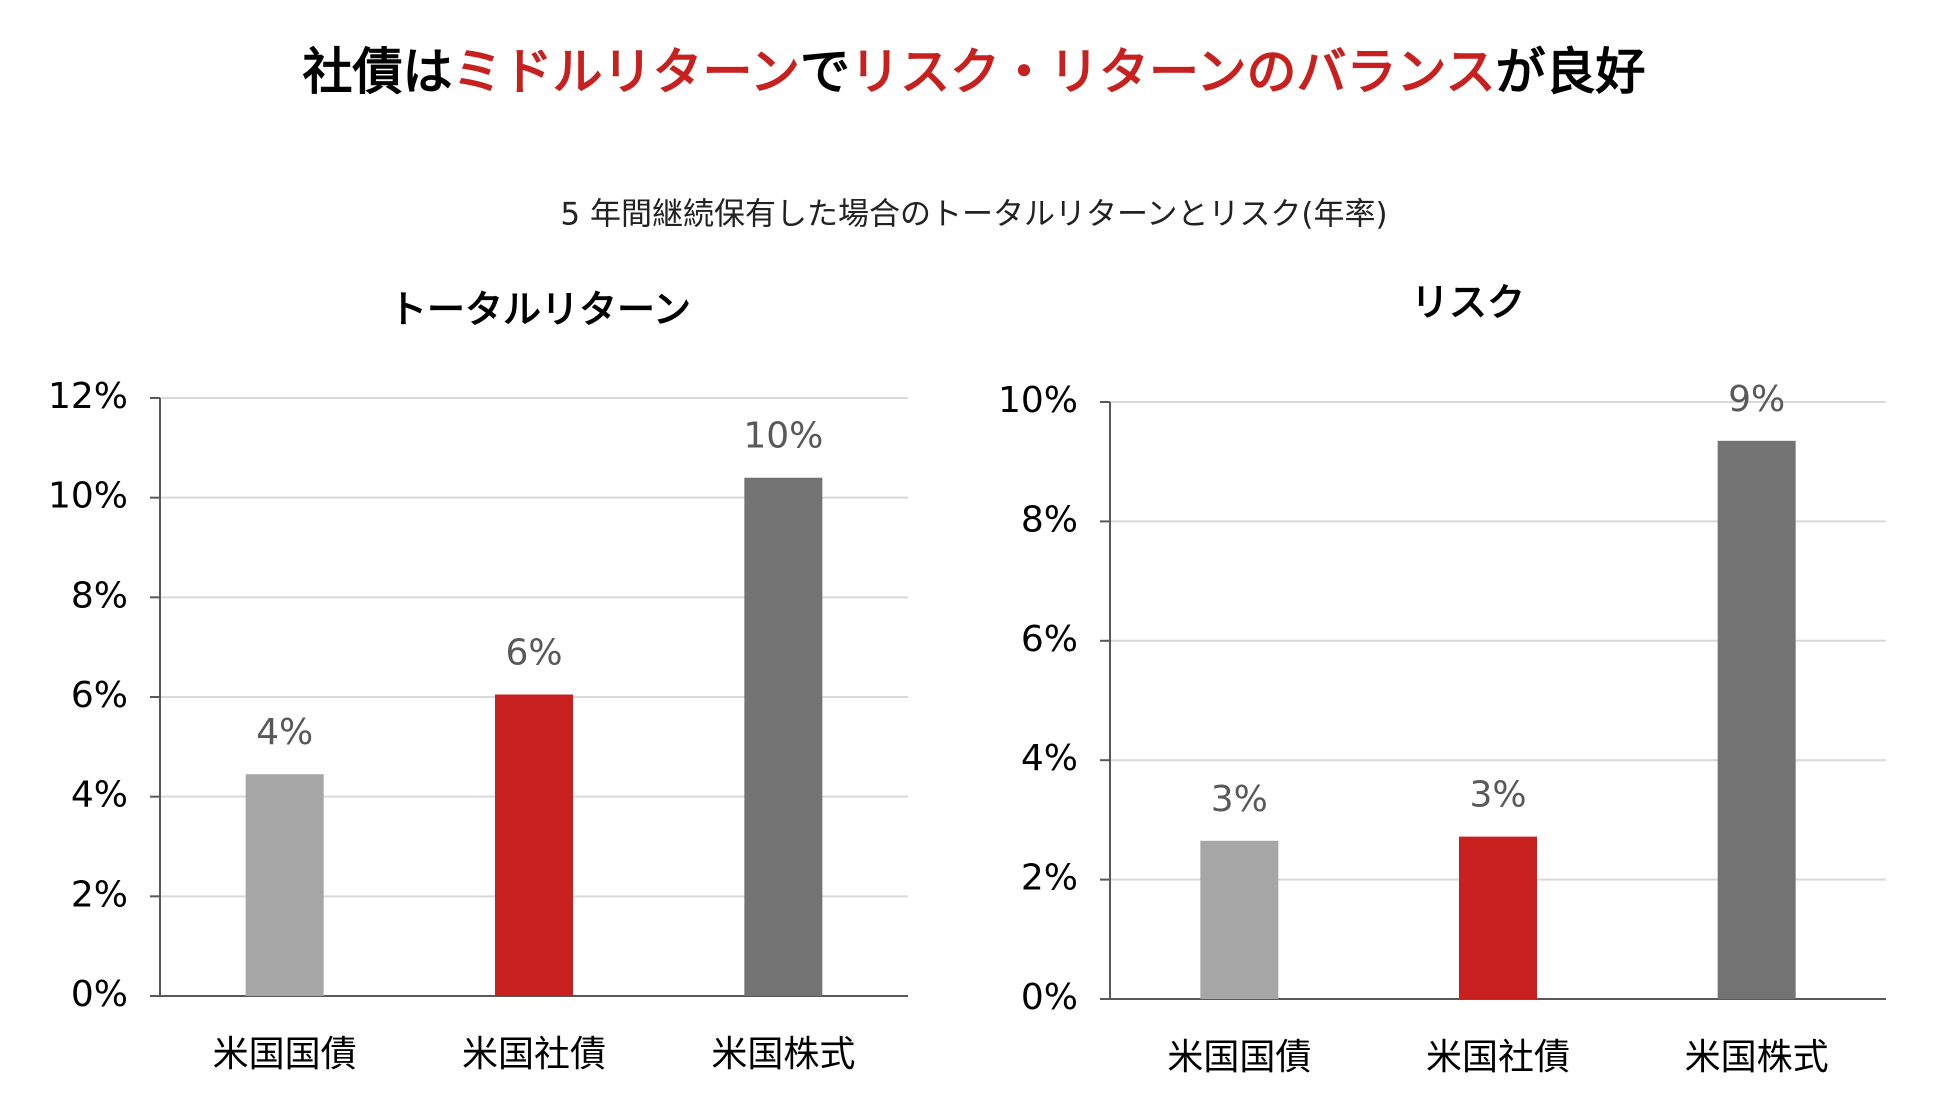 The image size is (1949, 1098). What do you see at coordinates (88, 396) in the screenshot?
I see `y-tick-label: 12%` at bounding box center [88, 396].